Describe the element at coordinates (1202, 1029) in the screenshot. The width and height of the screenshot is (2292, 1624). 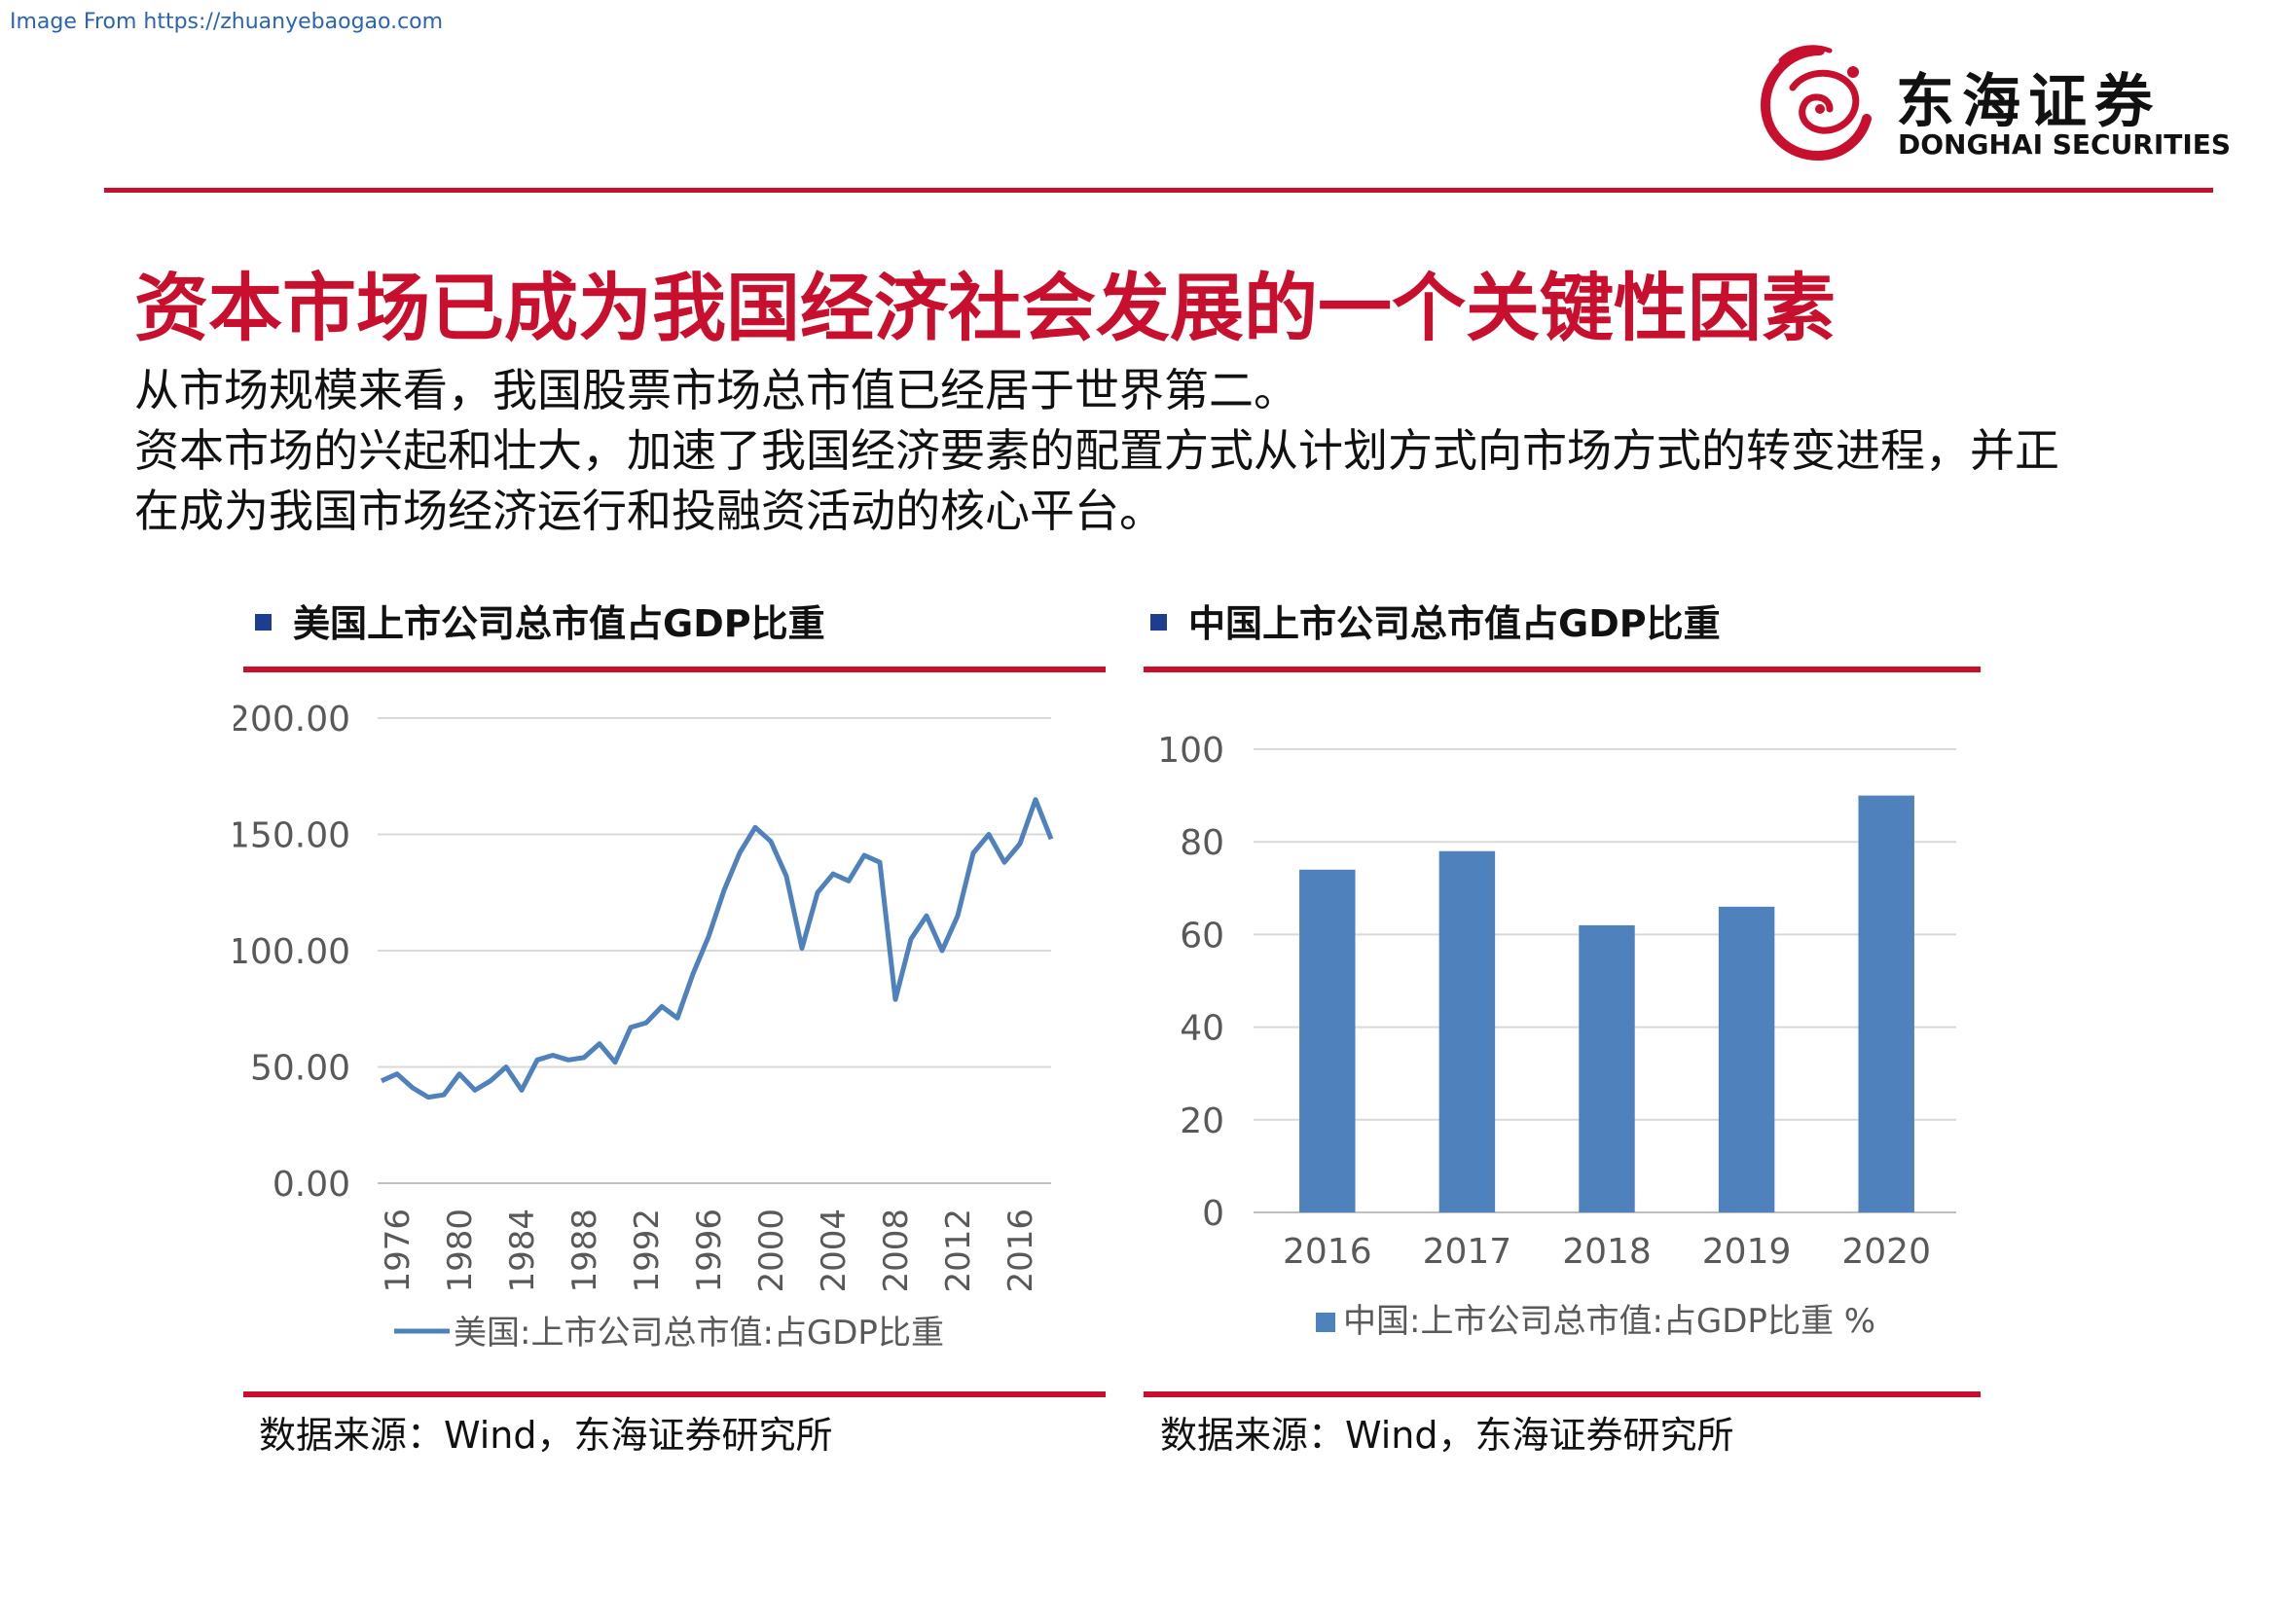
I see `y-tick-label: 40` at that location.